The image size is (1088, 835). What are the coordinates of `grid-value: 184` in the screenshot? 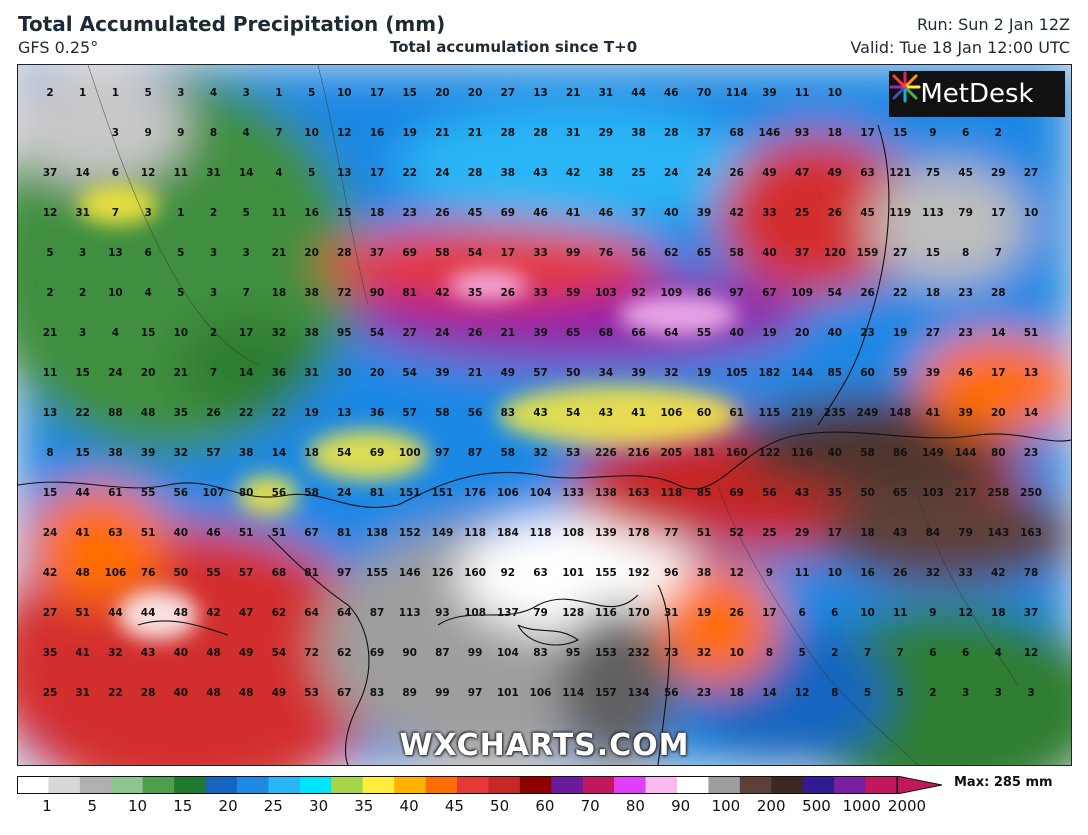 It's located at (508, 533).